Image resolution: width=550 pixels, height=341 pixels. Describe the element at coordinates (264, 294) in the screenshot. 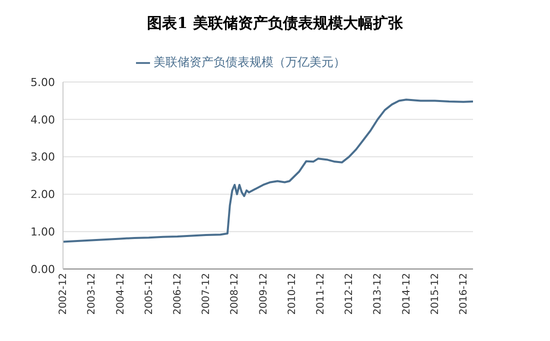

I see `x-tick-label: 2009-12` at that location.